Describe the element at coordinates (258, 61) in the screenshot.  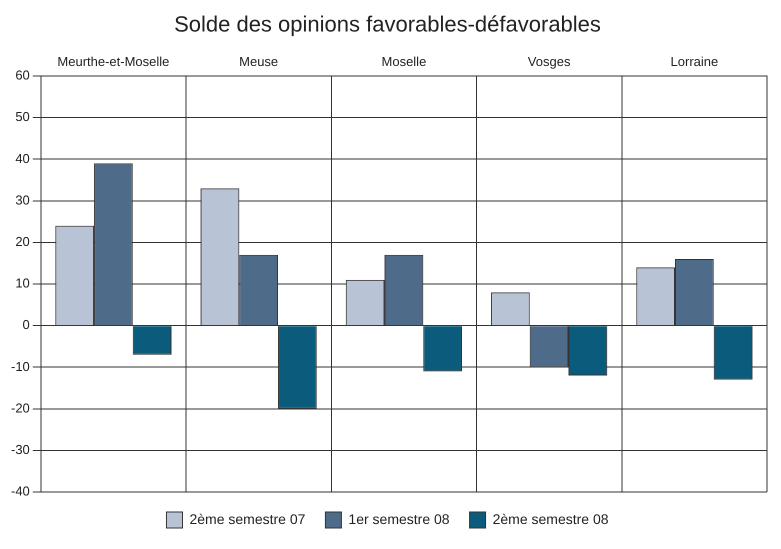
I see `x-tick-label: Meuse` at that location.